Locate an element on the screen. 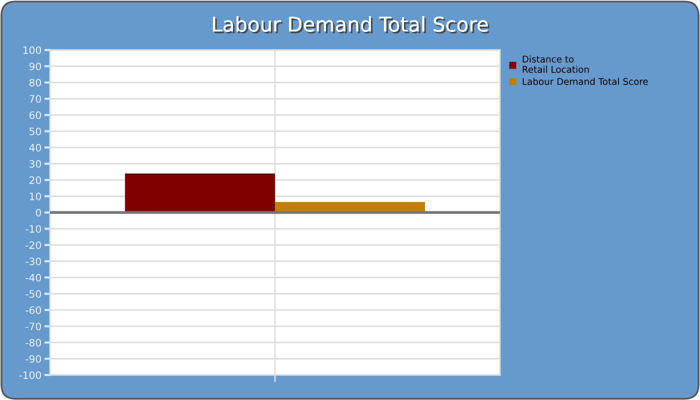 Image resolution: width=700 pixels, height=400 pixels. y-tick-label: 70 is located at coordinates (35, 99).